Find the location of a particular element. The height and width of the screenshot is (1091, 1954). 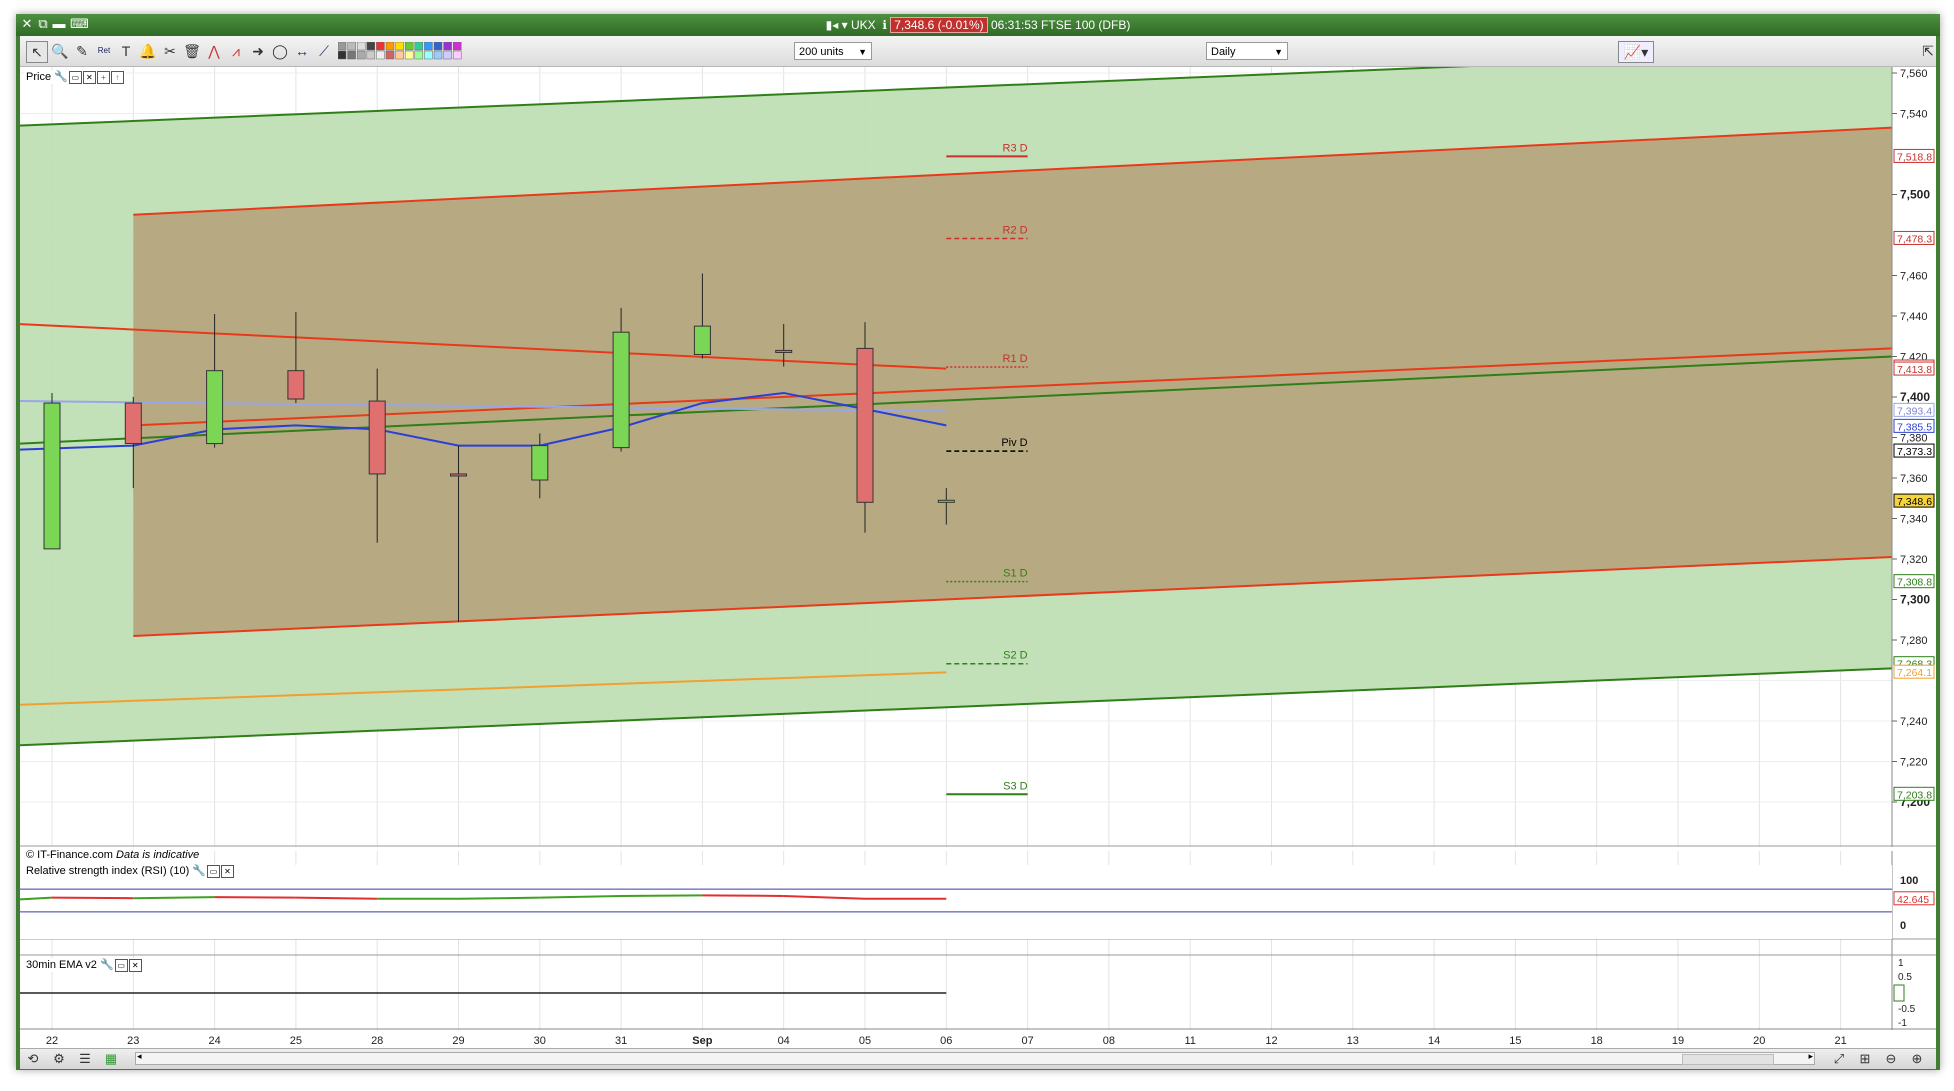

ema-tick-label: 0.5 is located at coordinates (1905, 977).